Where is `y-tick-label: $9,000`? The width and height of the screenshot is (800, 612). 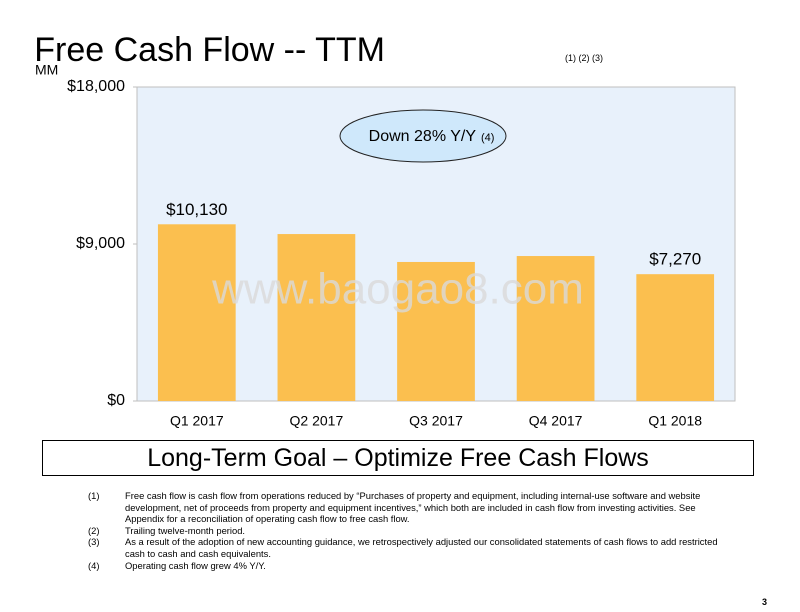
y-tick-label: $9,000 is located at coordinates (100, 243).